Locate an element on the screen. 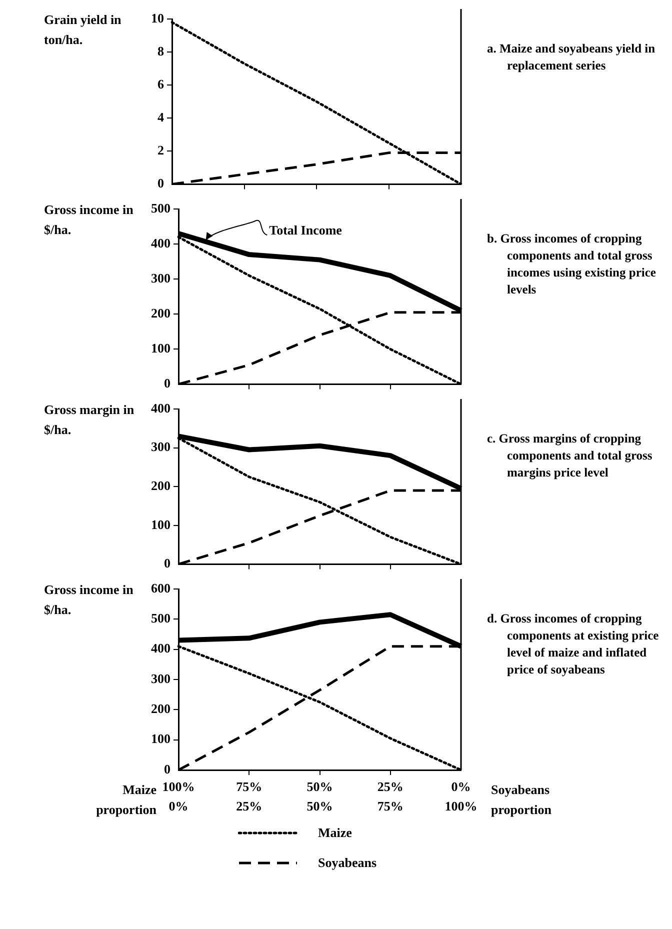  x-tick-label: 100% 0% is located at coordinates (178, 796).